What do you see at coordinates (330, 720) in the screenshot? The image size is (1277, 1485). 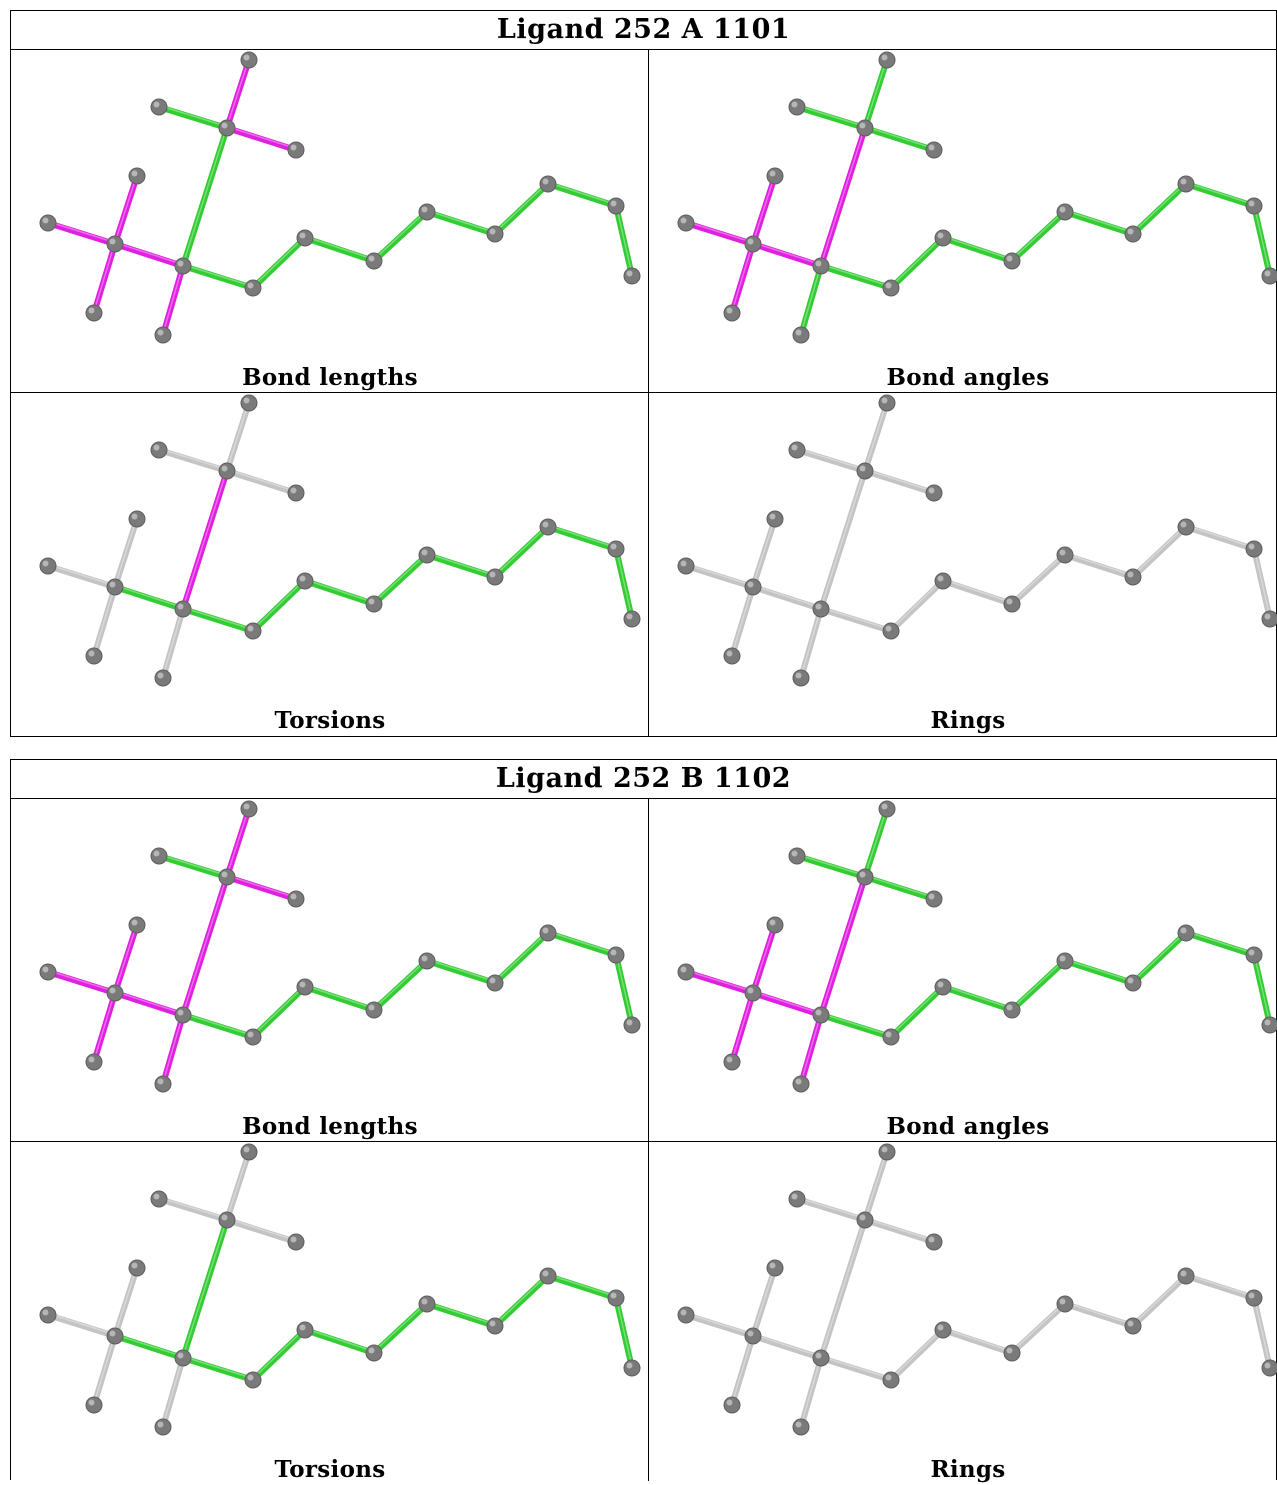 I see `panel-caption: Torsions` at bounding box center [330, 720].